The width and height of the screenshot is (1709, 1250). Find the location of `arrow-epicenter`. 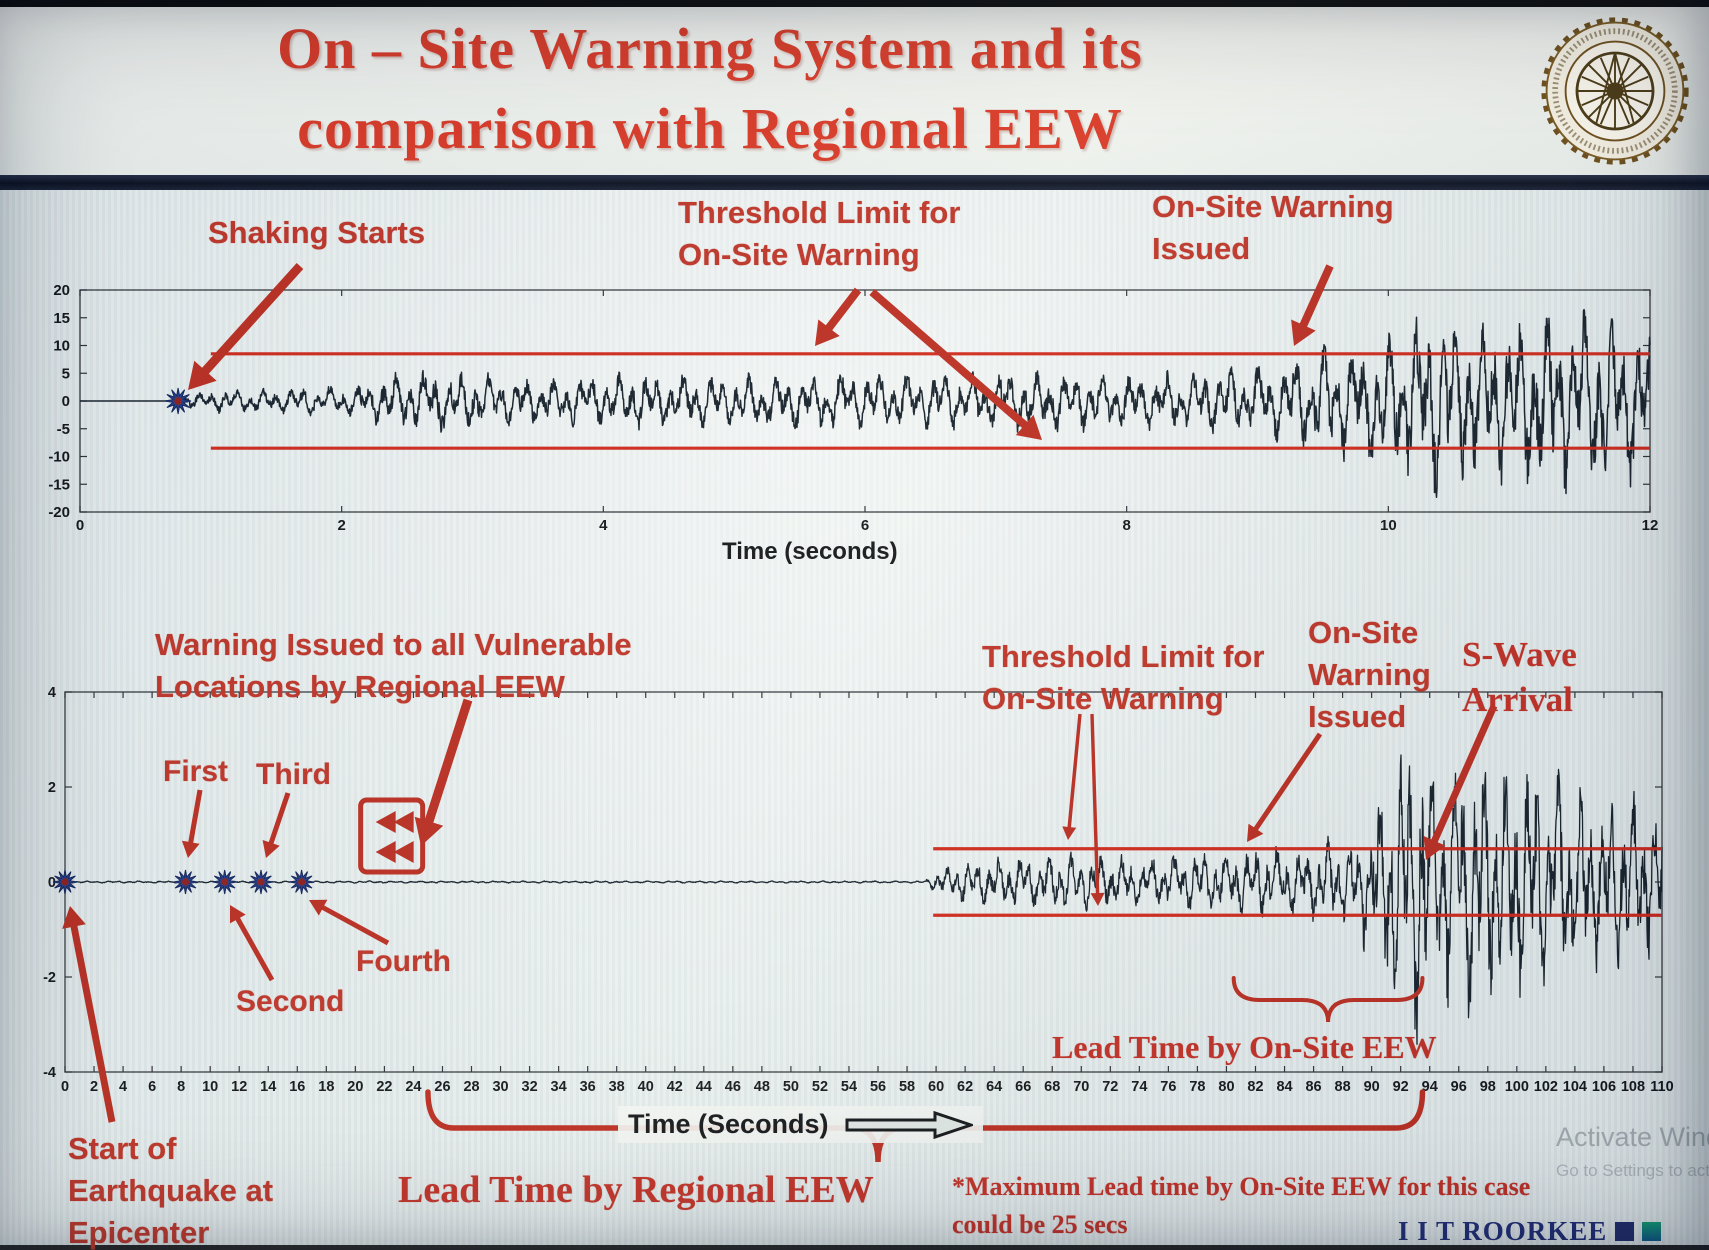

arrow-epicenter is located at coordinates (89, 1014).